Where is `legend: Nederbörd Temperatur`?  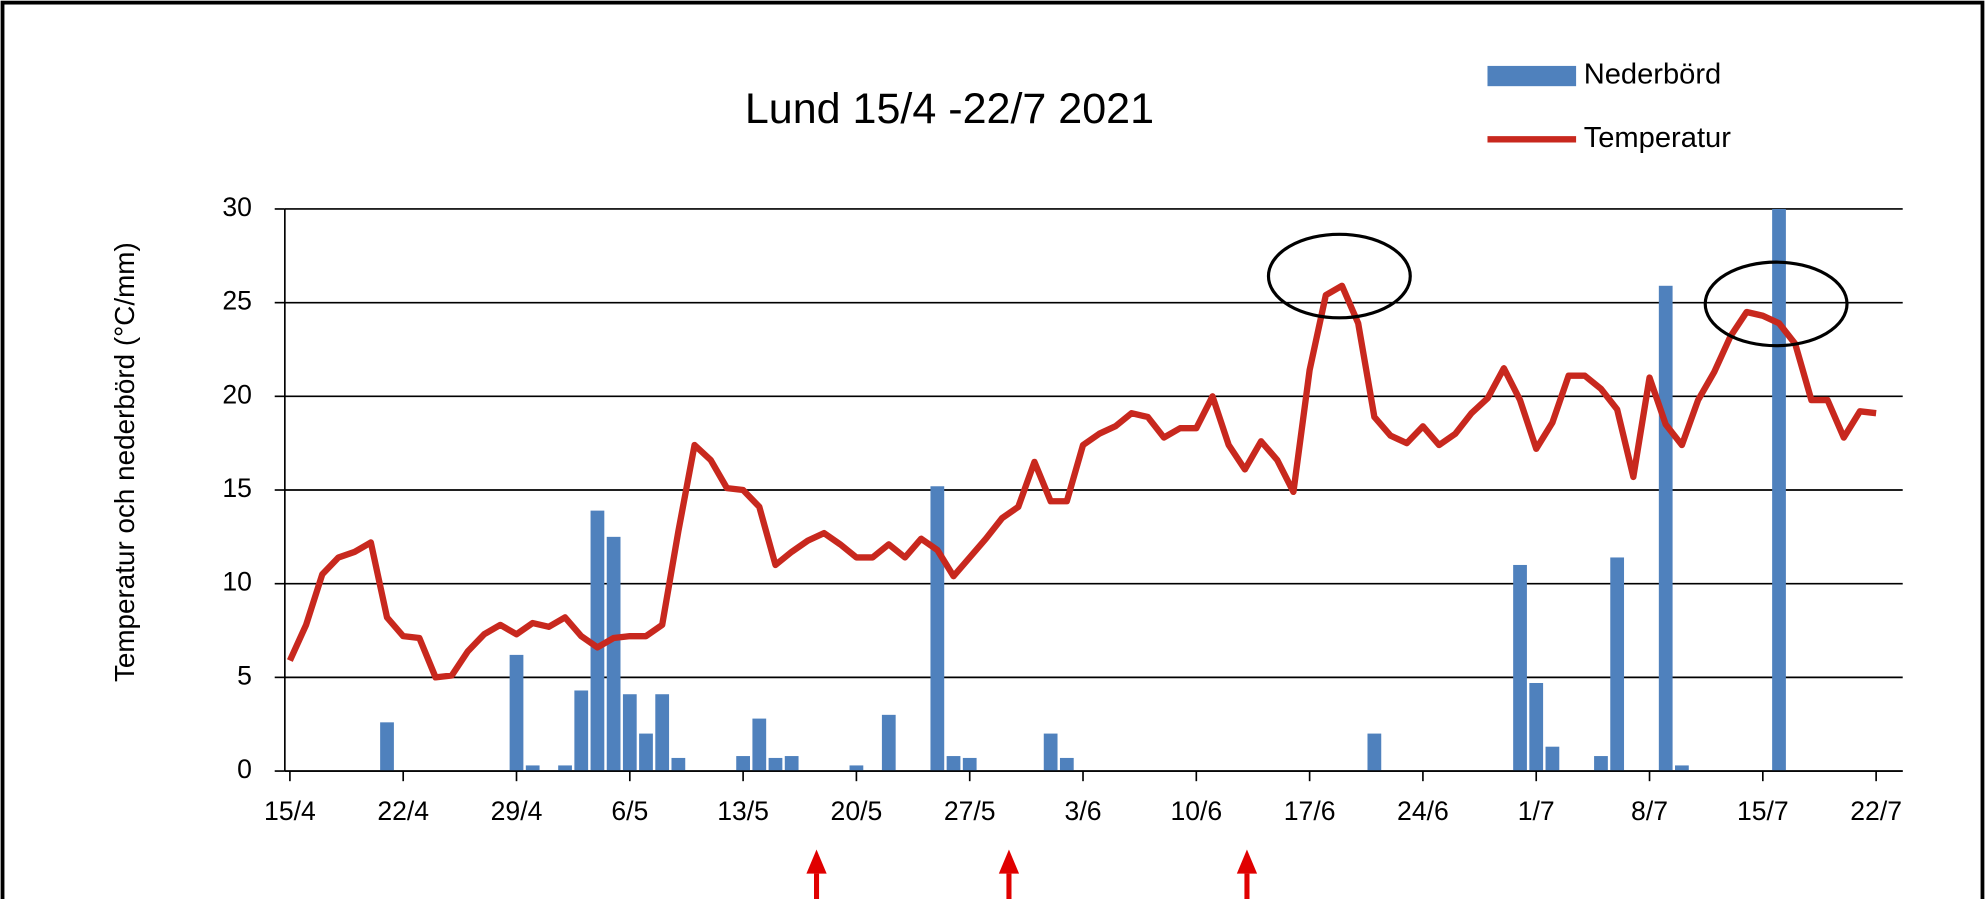
legend: Nederbörd Temperatur is located at coordinates (1609, 106).